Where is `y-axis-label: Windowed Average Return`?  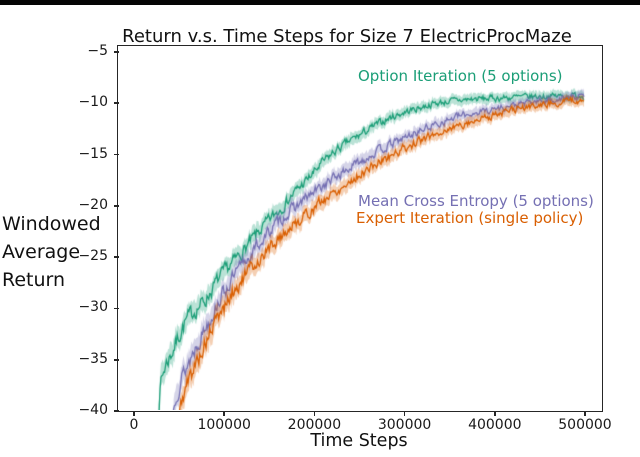
y-axis-label: Windowed Average Return is located at coordinates (51, 252).